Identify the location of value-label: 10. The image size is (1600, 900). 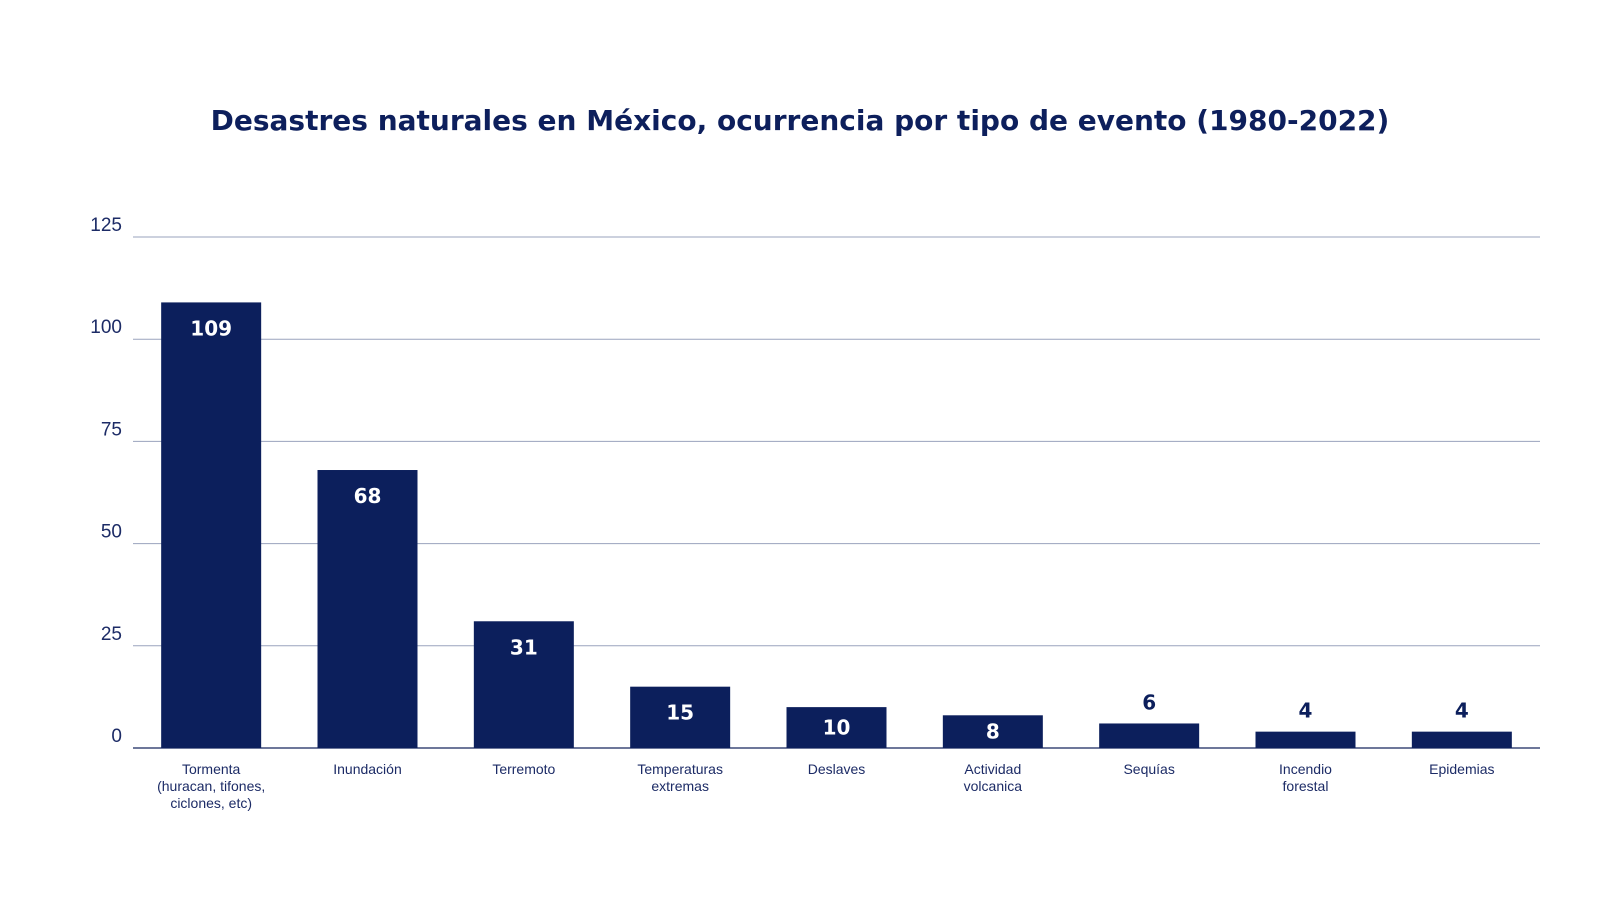
(837, 728).